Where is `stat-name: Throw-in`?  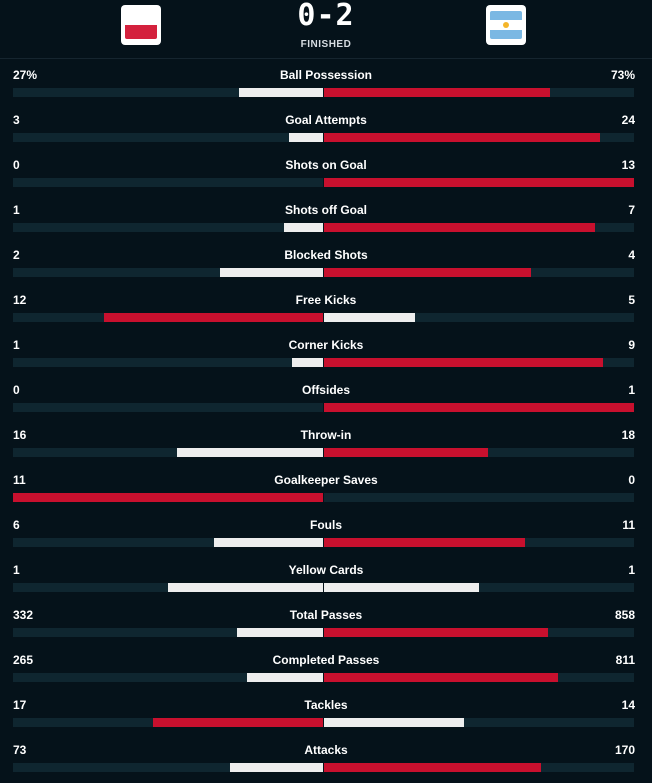 stat-name: Throw-in is located at coordinates (326, 435).